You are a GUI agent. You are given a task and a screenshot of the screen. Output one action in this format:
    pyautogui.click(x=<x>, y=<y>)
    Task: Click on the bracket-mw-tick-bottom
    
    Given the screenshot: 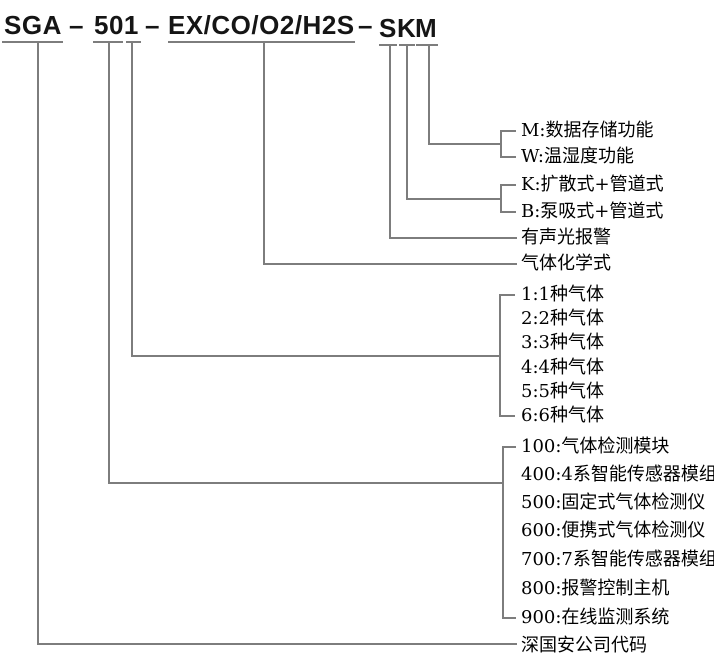 What is the action you would take?
    pyautogui.click(x=508, y=157)
    